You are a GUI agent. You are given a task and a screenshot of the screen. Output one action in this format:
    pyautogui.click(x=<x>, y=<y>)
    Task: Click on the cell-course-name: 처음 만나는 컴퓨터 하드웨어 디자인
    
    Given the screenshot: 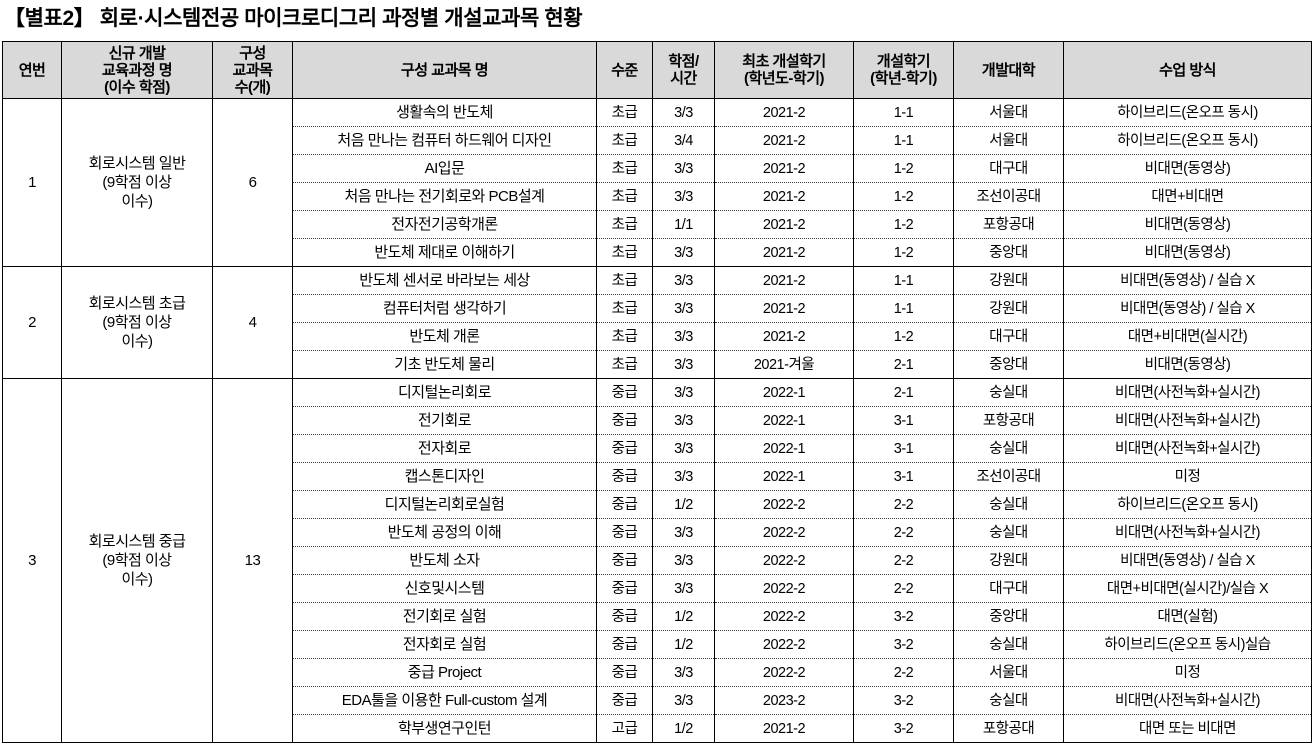 What is the action you would take?
    pyautogui.click(x=444, y=140)
    